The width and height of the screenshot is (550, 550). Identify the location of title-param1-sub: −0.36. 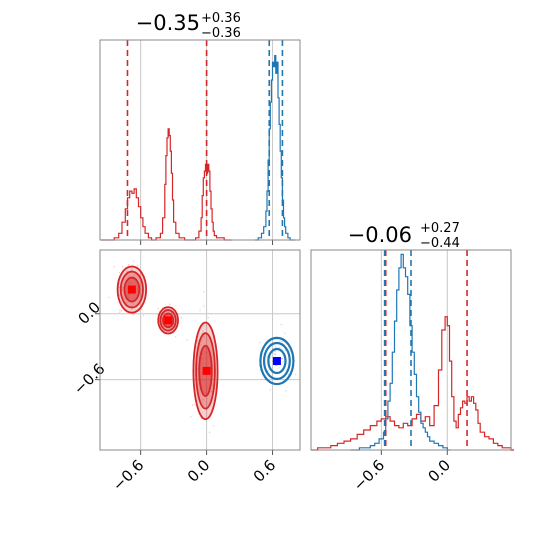
(221, 33).